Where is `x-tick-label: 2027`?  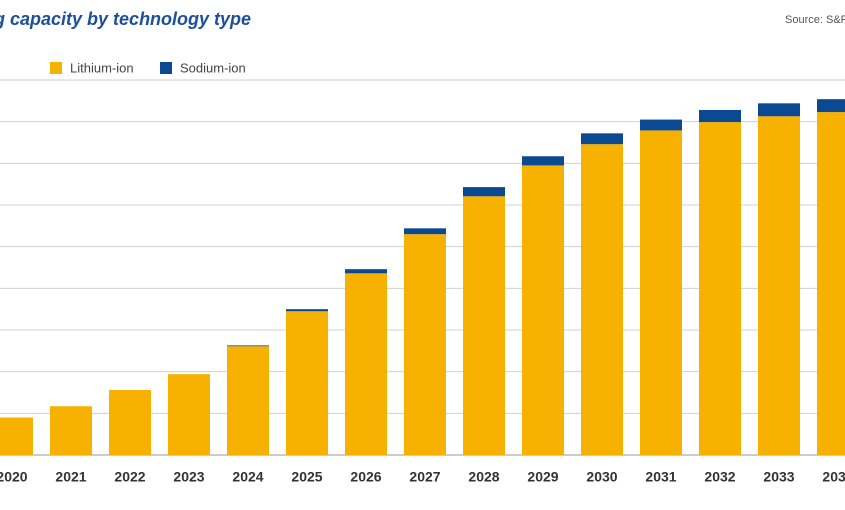 x-tick-label: 2027 is located at coordinates (424, 477).